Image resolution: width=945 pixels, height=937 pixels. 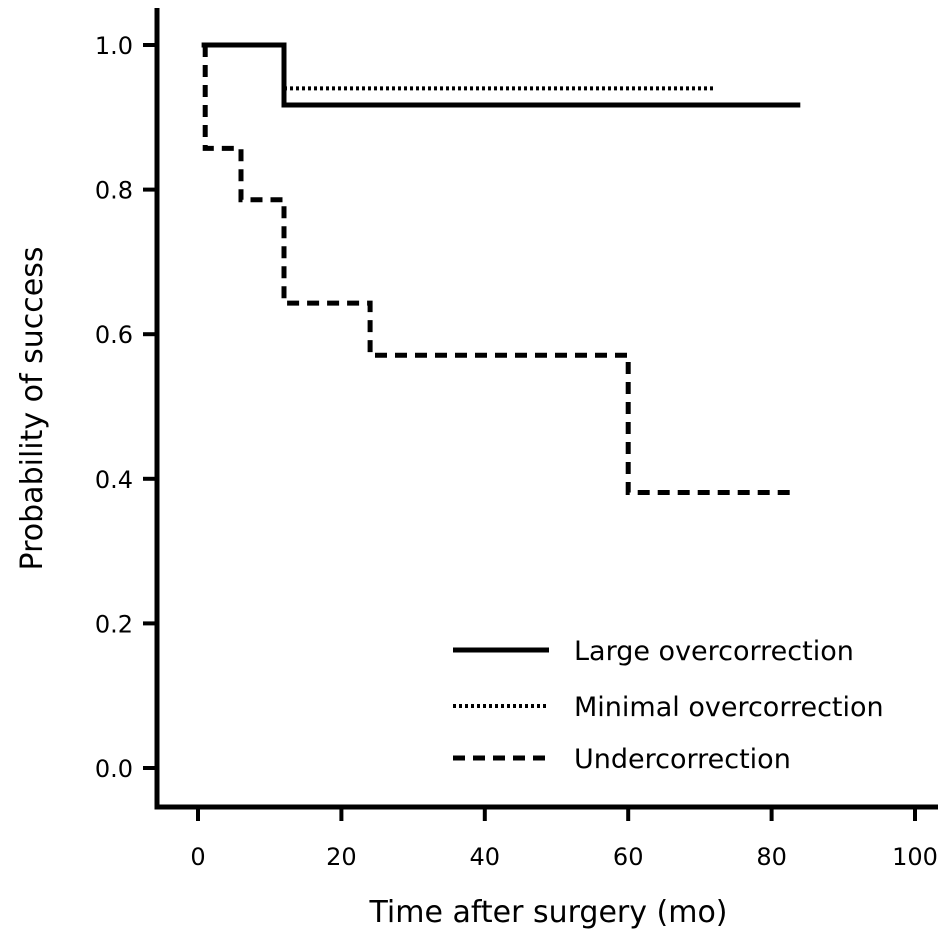 What do you see at coordinates (114, 624) in the screenshot?
I see `y-tick-label: 0.2` at bounding box center [114, 624].